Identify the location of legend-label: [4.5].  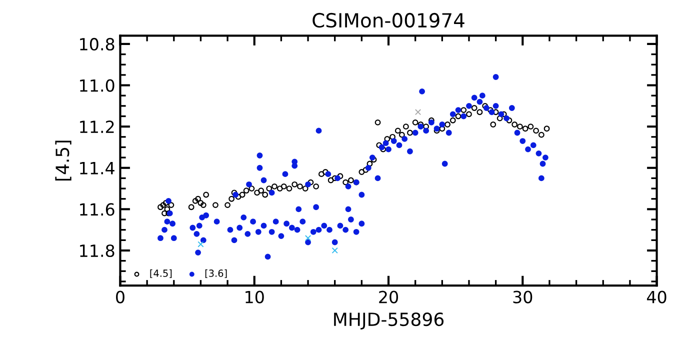
(161, 273).